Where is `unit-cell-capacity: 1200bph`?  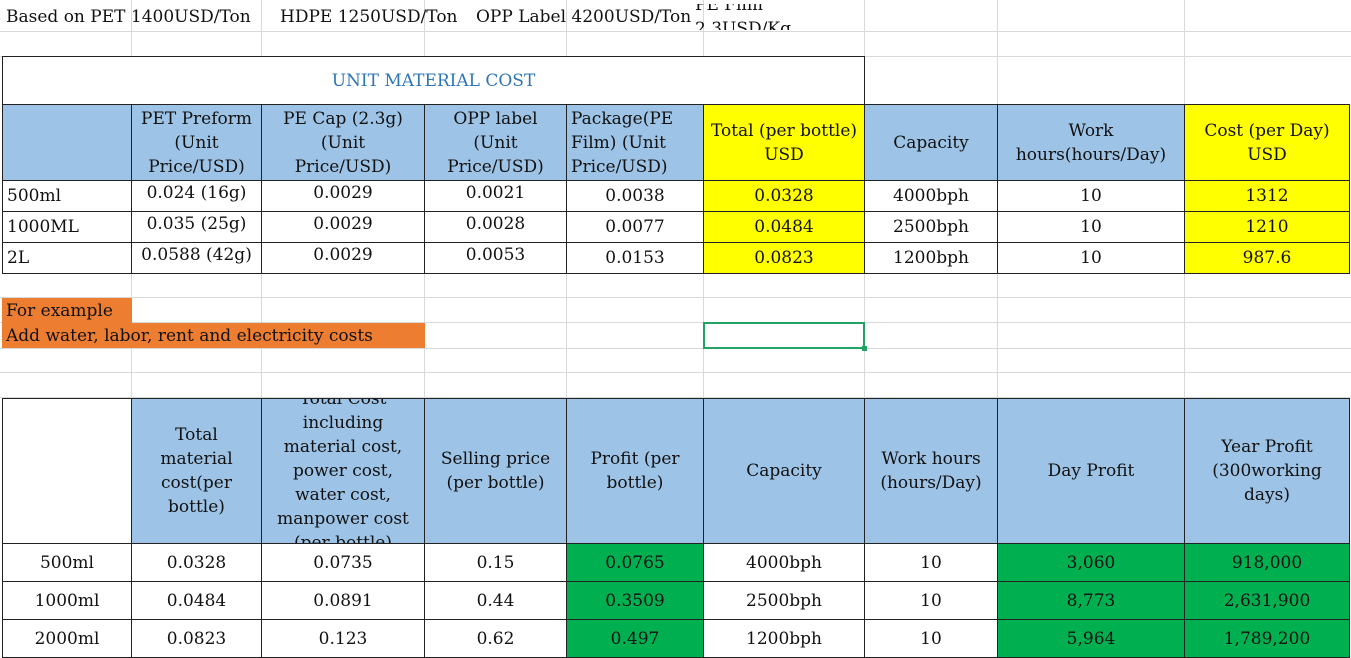 unit-cell-capacity: 1200bph is located at coordinates (931, 258).